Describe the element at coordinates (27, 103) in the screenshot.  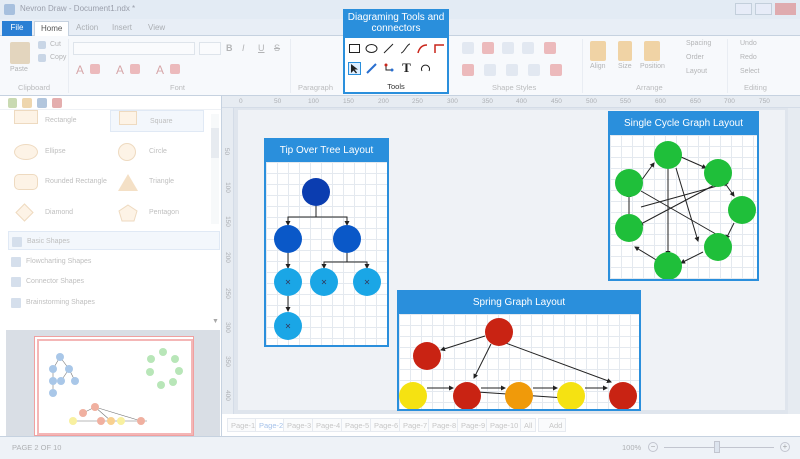
I see `open-stencil-icon` at that location.